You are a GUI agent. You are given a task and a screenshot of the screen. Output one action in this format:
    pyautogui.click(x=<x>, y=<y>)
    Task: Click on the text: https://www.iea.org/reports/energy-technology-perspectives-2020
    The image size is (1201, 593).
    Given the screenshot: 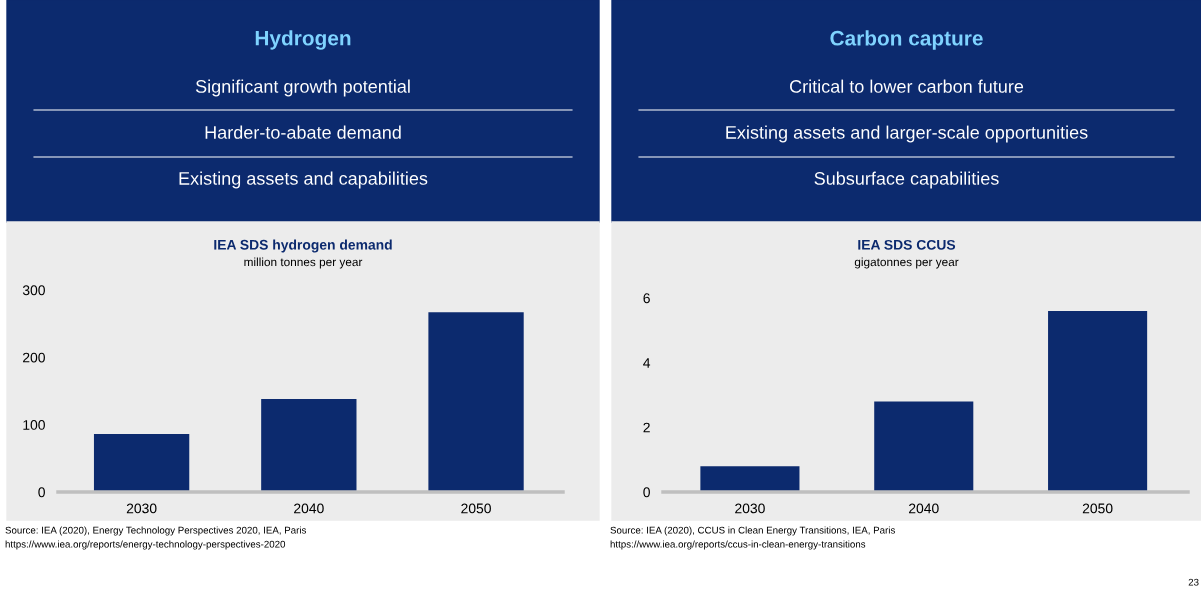 What is the action you would take?
    pyautogui.click(x=145, y=545)
    